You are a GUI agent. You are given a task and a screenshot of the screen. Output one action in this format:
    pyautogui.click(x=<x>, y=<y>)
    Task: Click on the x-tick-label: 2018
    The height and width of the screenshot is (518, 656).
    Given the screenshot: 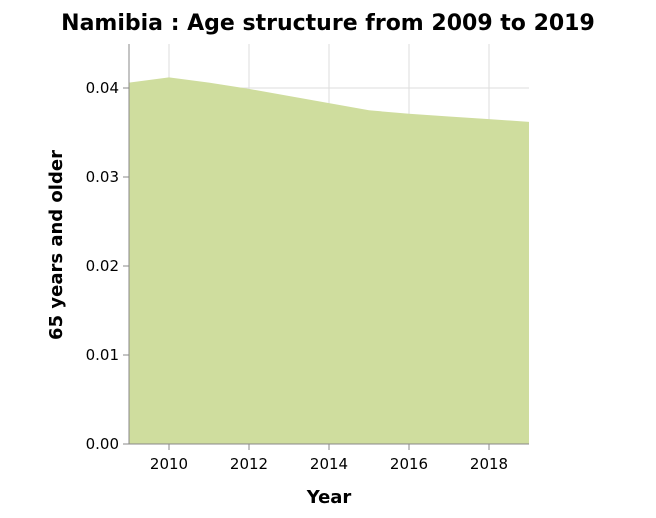 What is the action you would take?
    pyautogui.click(x=489, y=464)
    